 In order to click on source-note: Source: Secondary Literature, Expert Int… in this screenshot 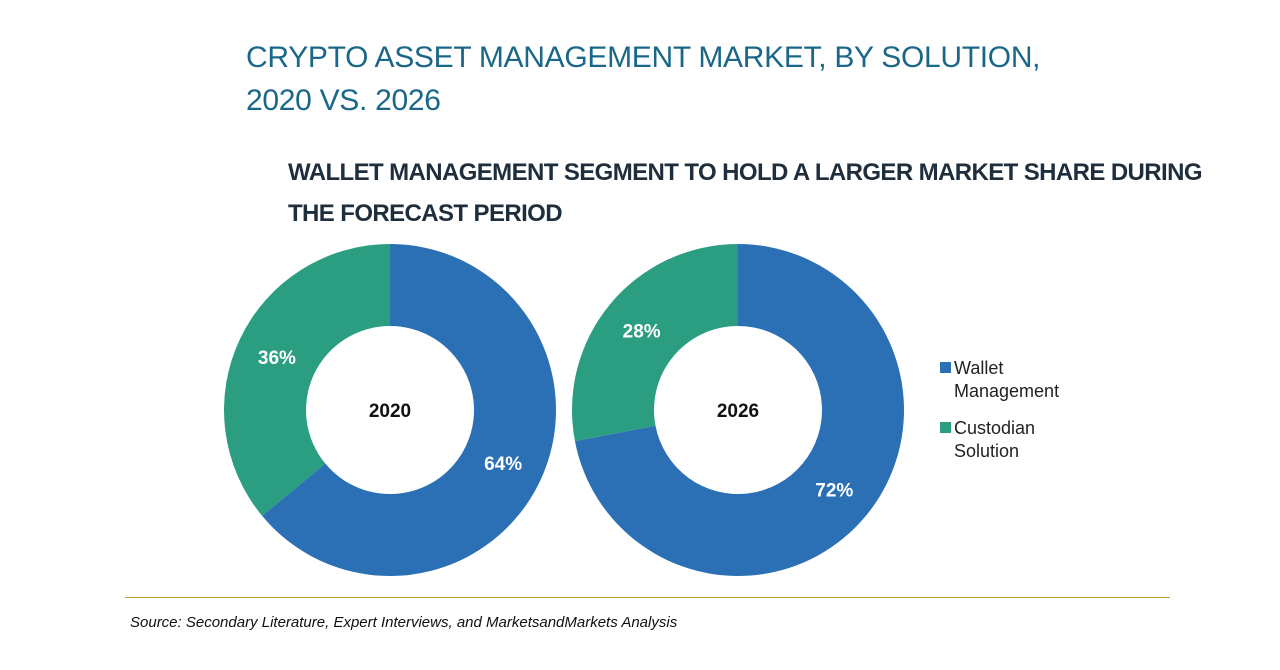, I will do `click(404, 622)`.